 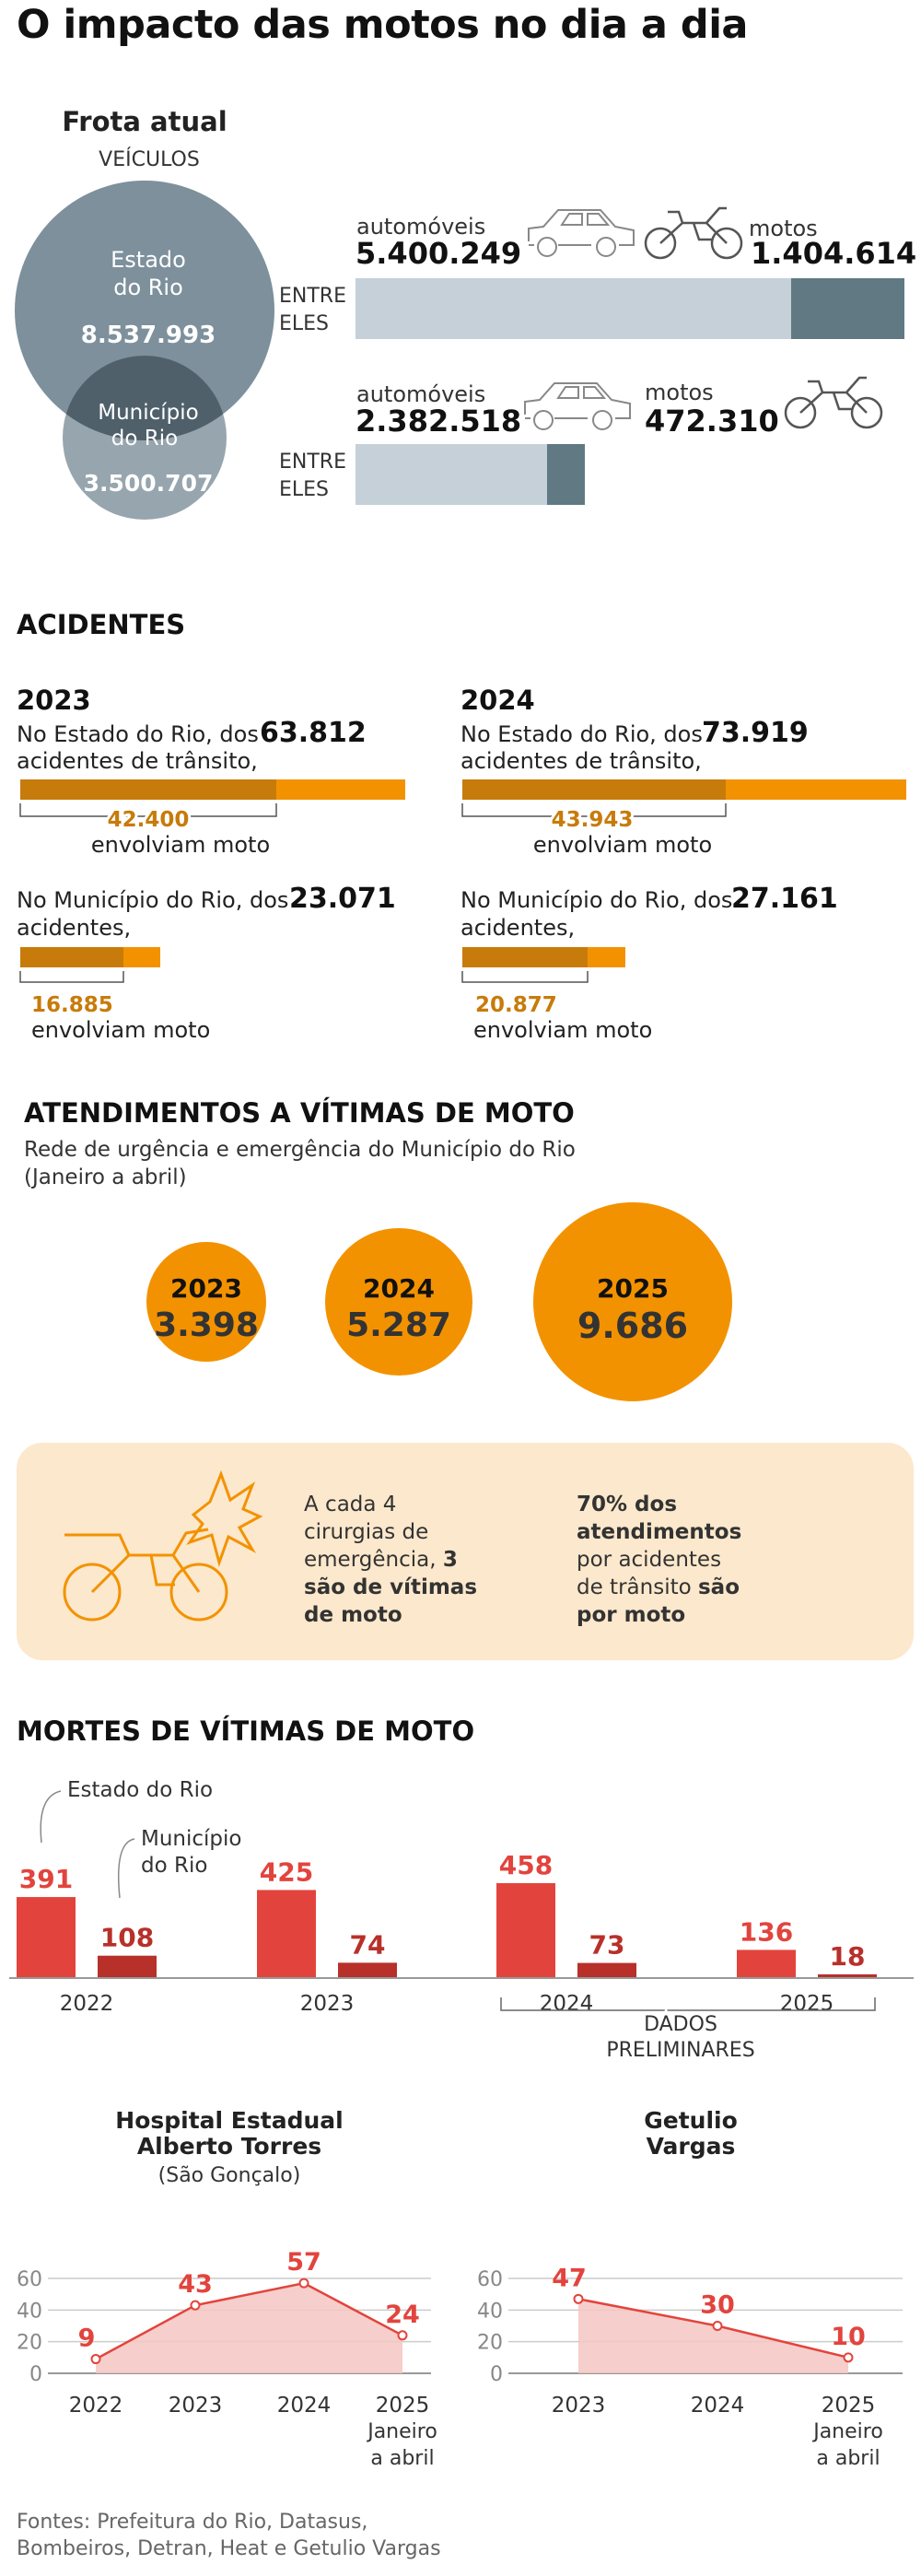 I want to click on abril-label-1: a abril, so click(x=402, y=2458).